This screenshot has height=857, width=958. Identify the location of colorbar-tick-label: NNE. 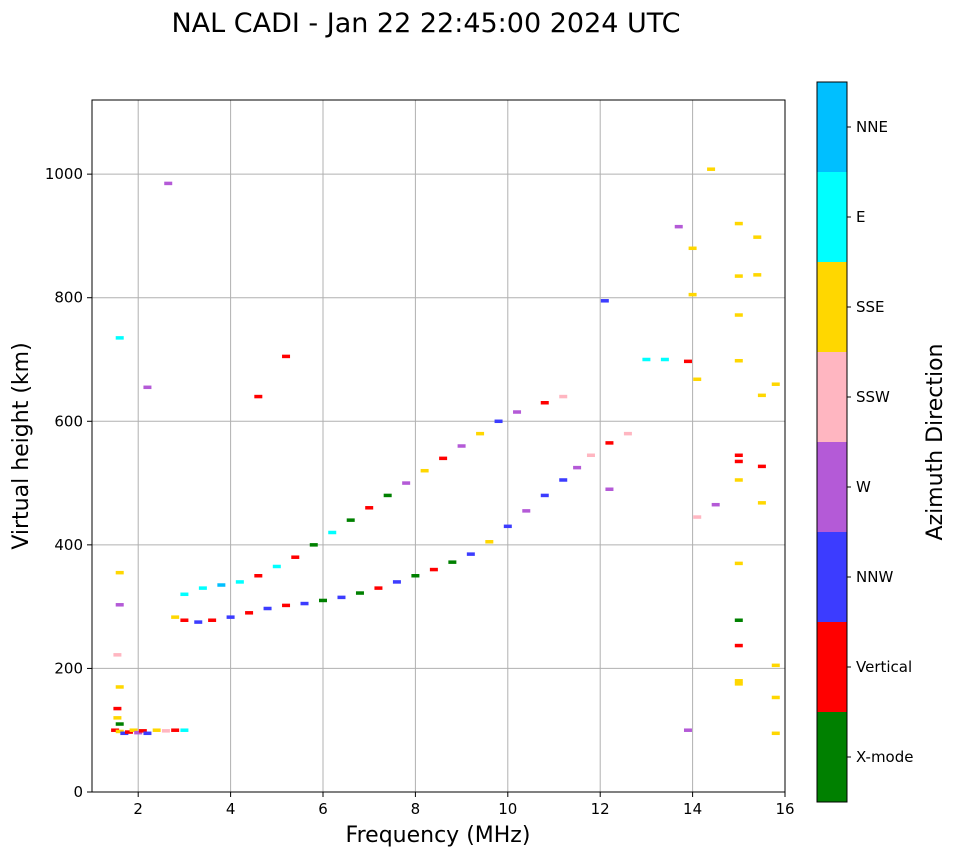
(872, 127).